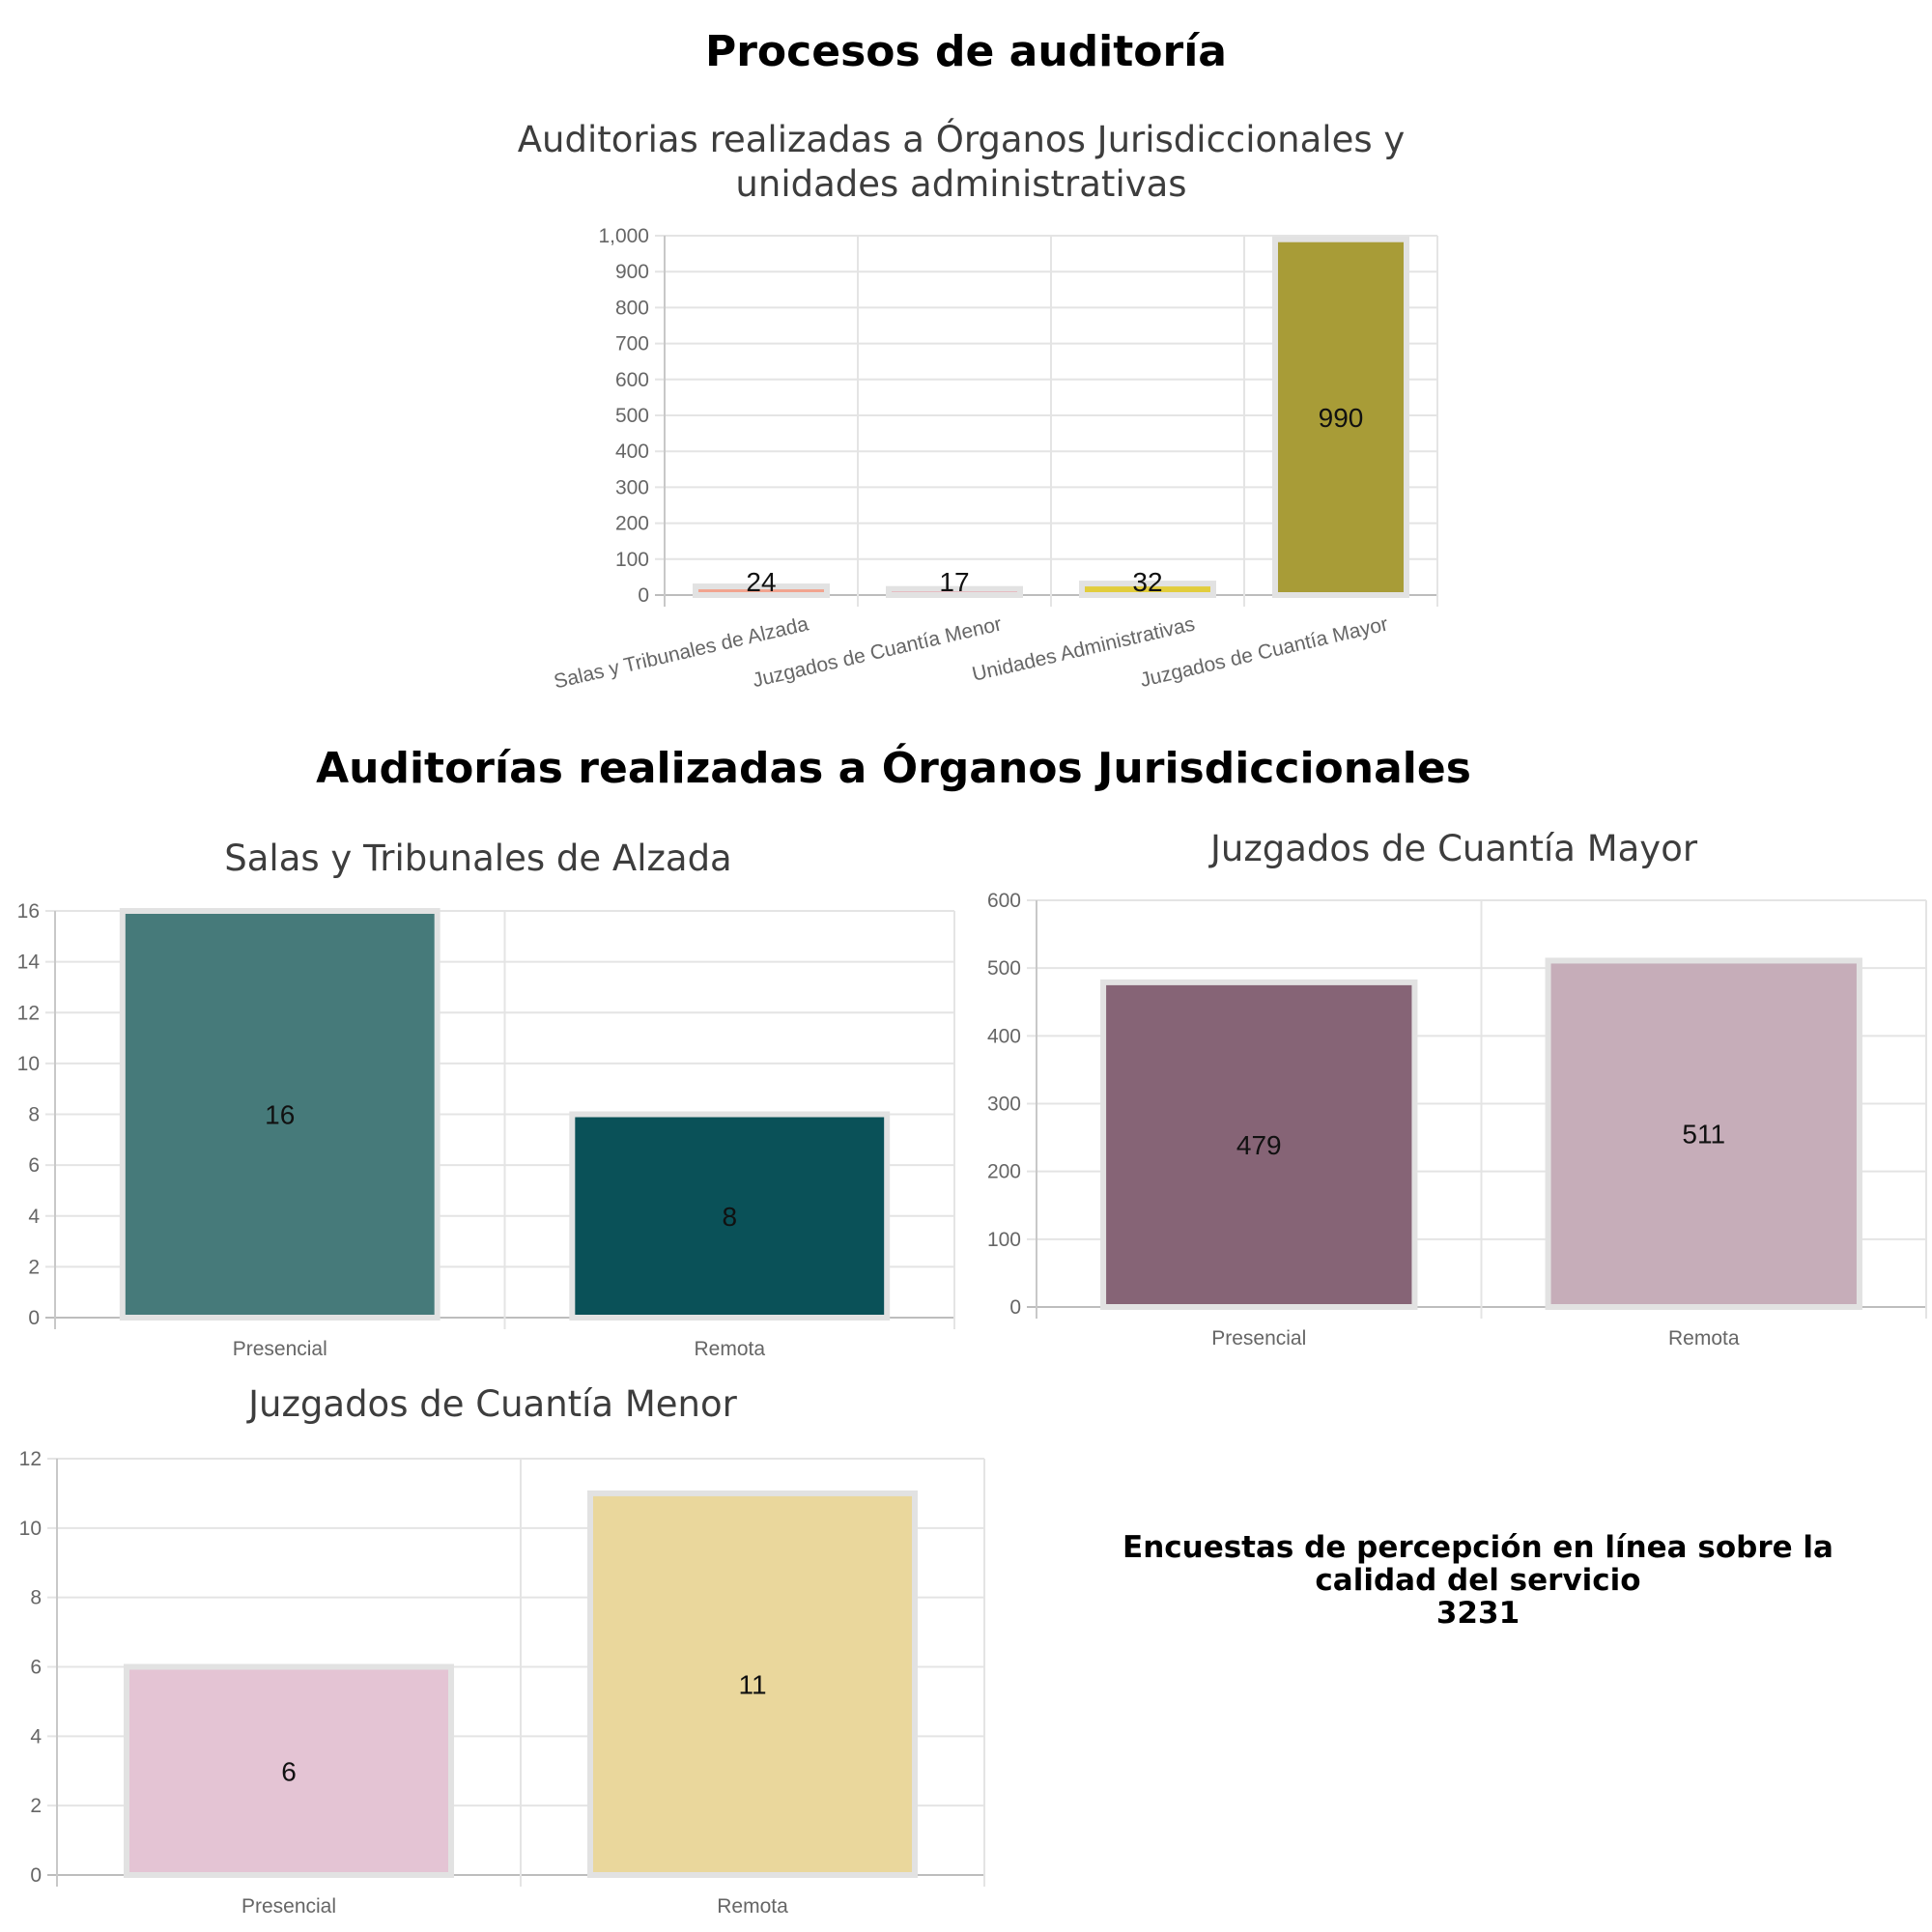 The width and height of the screenshot is (1932, 1932). Describe the element at coordinates (632, 380) in the screenshot. I see `overview-y-tick-label: 600` at that location.